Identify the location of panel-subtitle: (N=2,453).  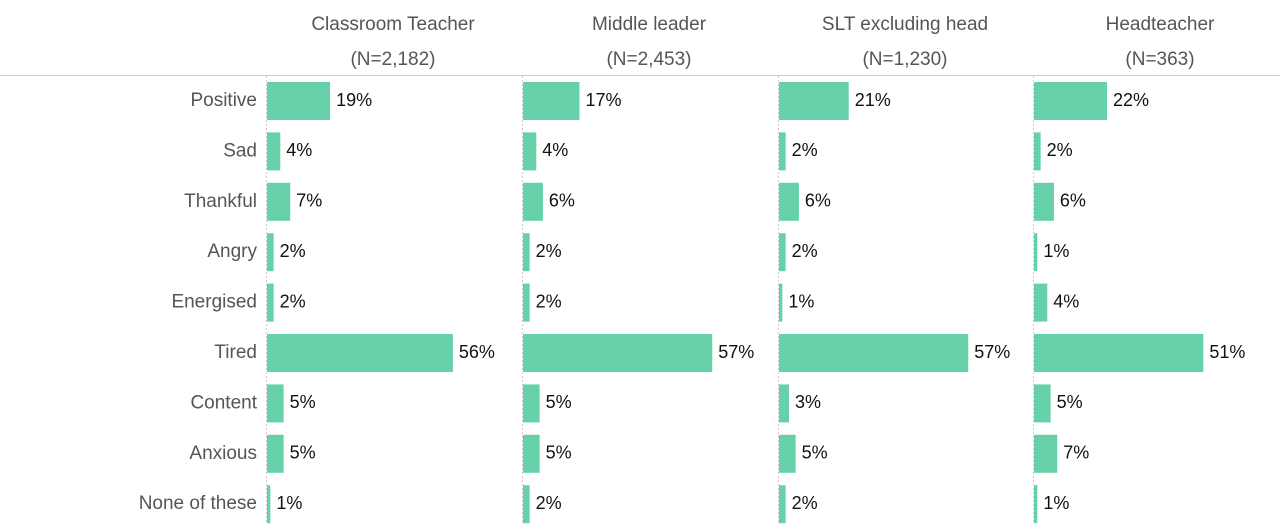
(648, 59).